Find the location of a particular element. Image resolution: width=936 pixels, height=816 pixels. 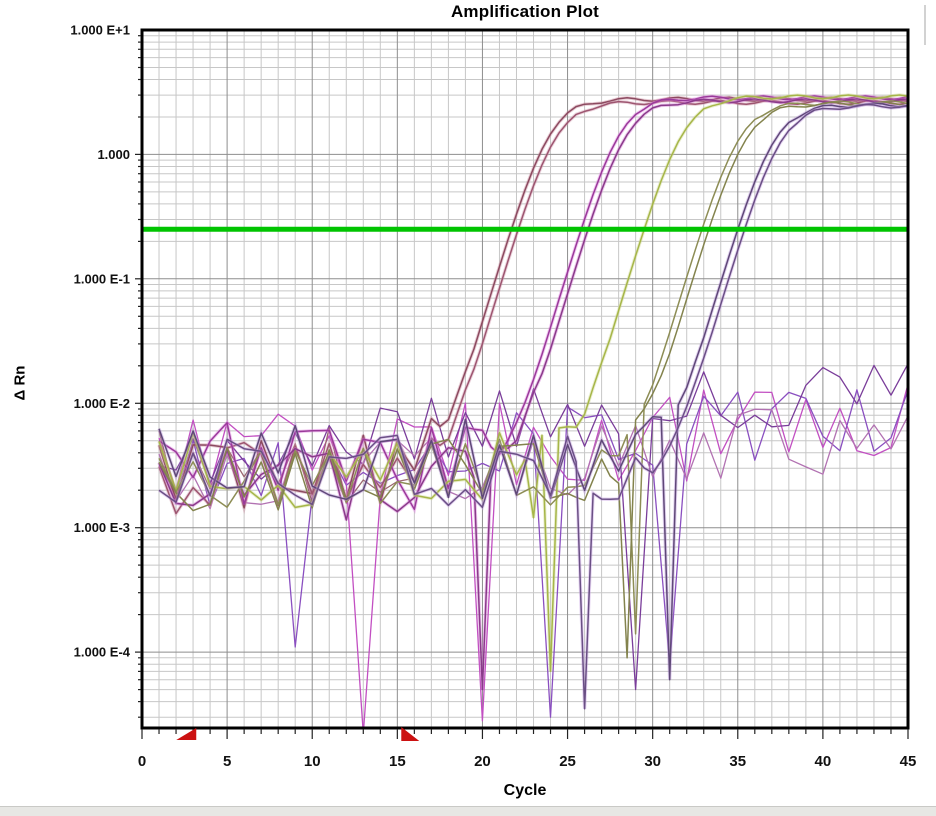

y-tick-label: 1.000 E-3 is located at coordinates (102, 527).